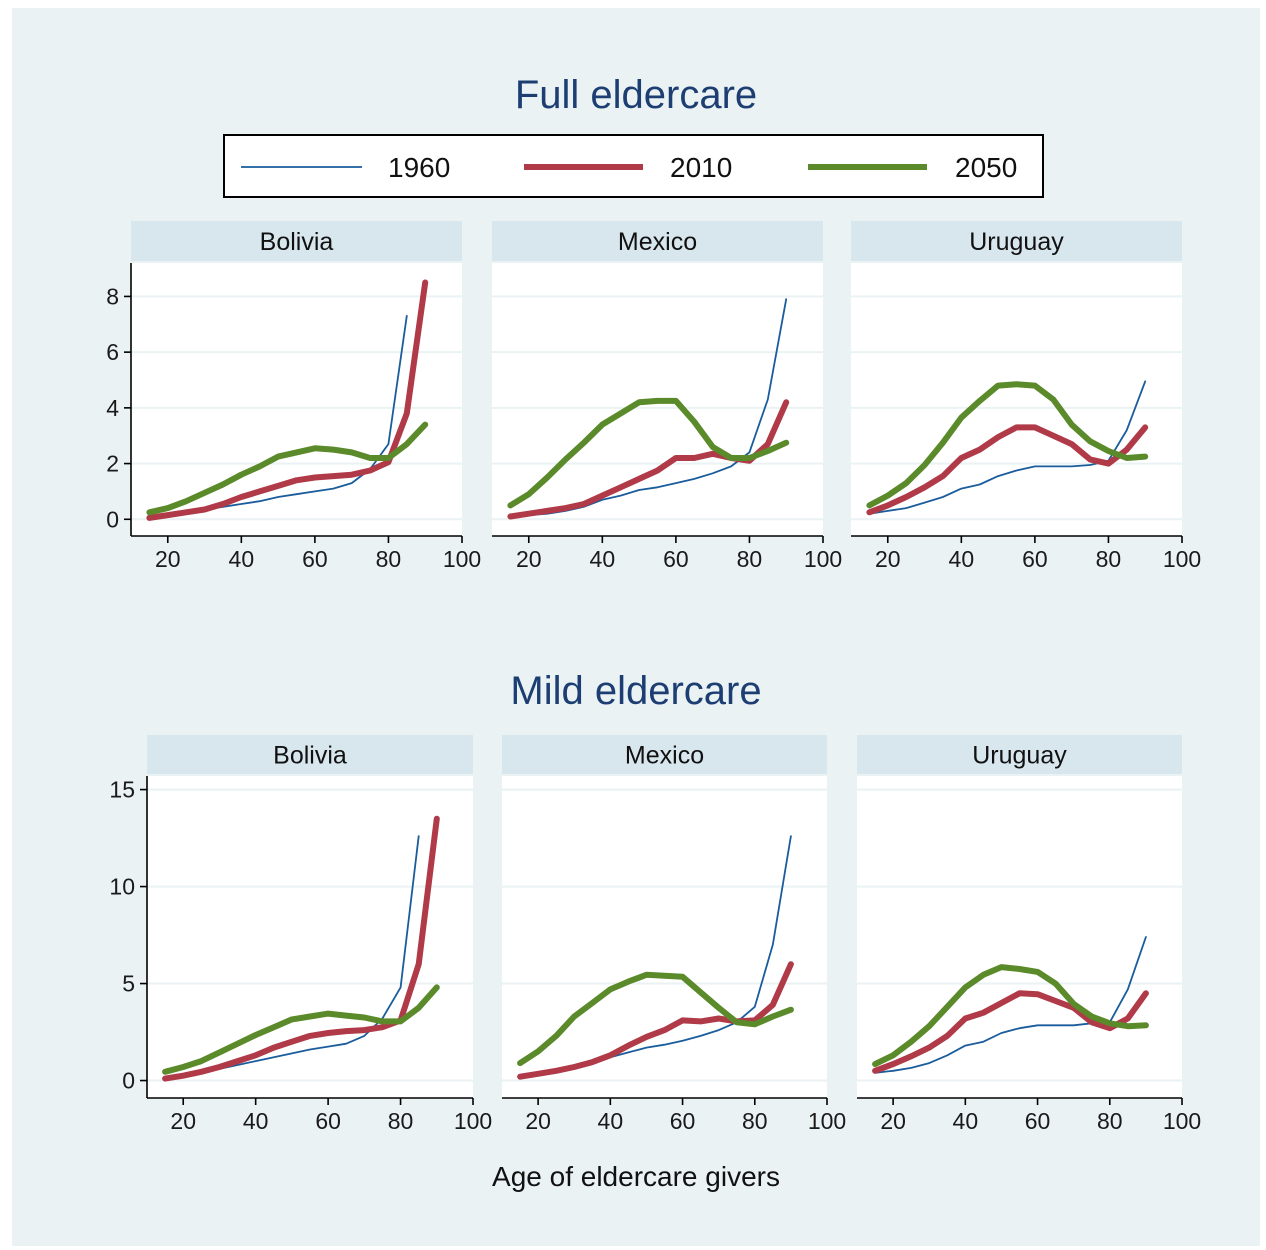 This screenshot has height=1250, width=1266. I want to click on y-tick-label: 8, so click(112, 296).